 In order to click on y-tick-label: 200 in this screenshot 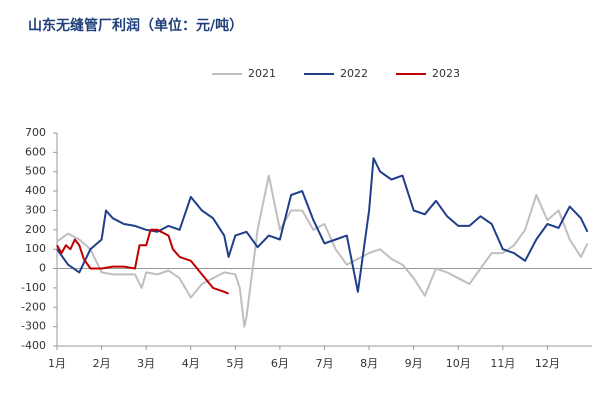, I will do `click(35, 229)`.